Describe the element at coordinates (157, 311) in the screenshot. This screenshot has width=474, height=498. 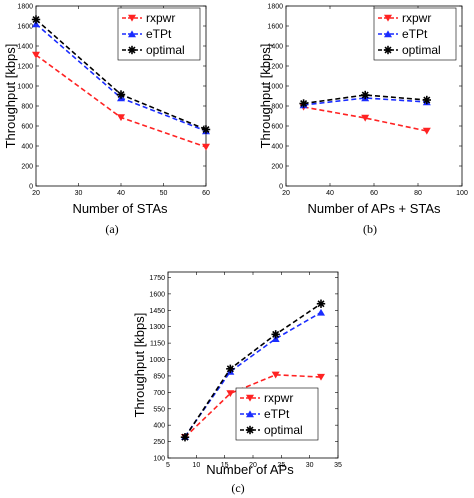
I see `y-tick-label: 1450` at that location.